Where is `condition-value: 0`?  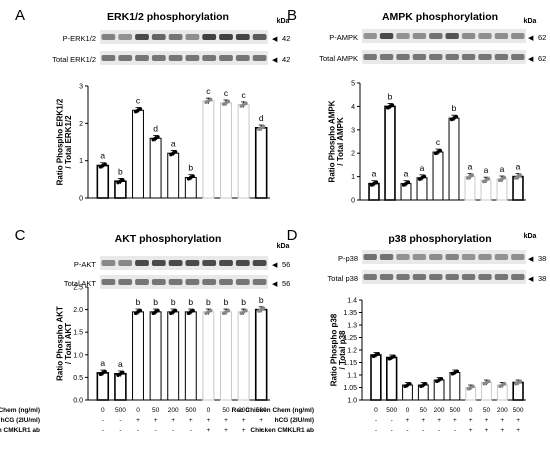 condition-value: 0 is located at coordinates (103, 410).